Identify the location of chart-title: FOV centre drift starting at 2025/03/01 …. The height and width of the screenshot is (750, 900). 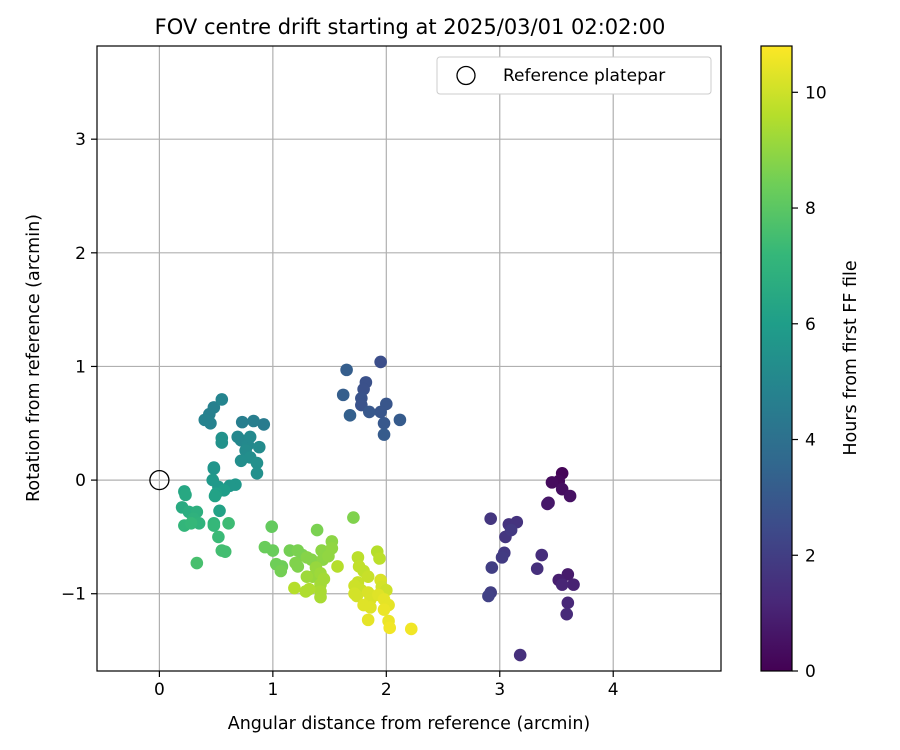
(410, 27).